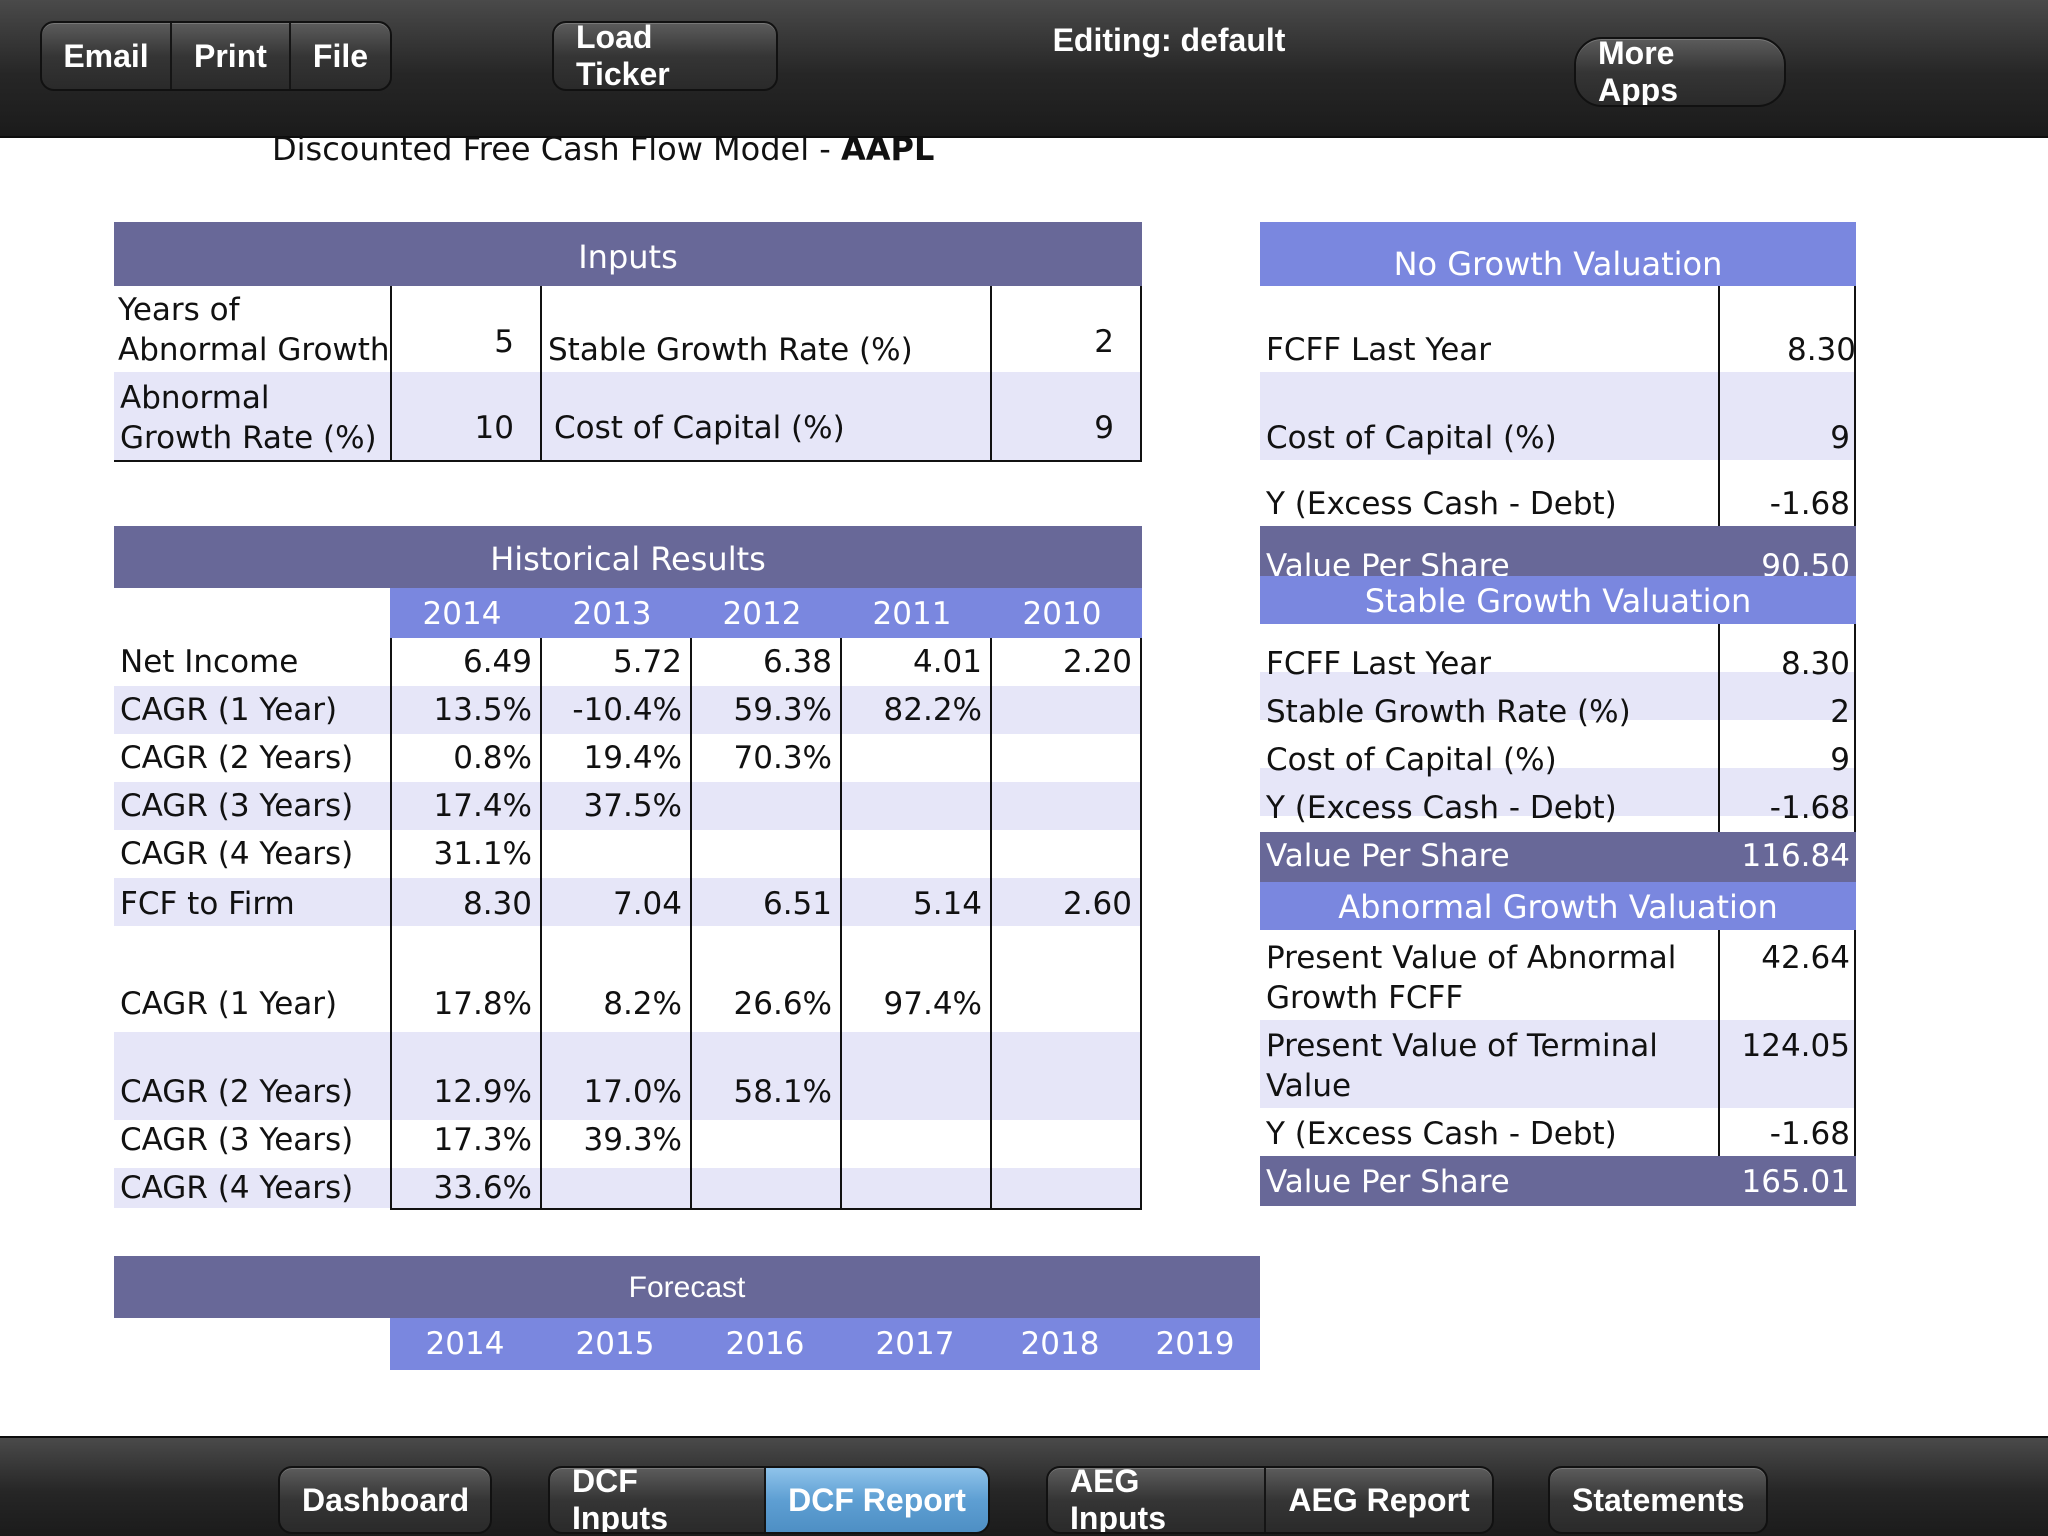  I want to click on years-label-2: Abnormal Growth, so click(254, 350).